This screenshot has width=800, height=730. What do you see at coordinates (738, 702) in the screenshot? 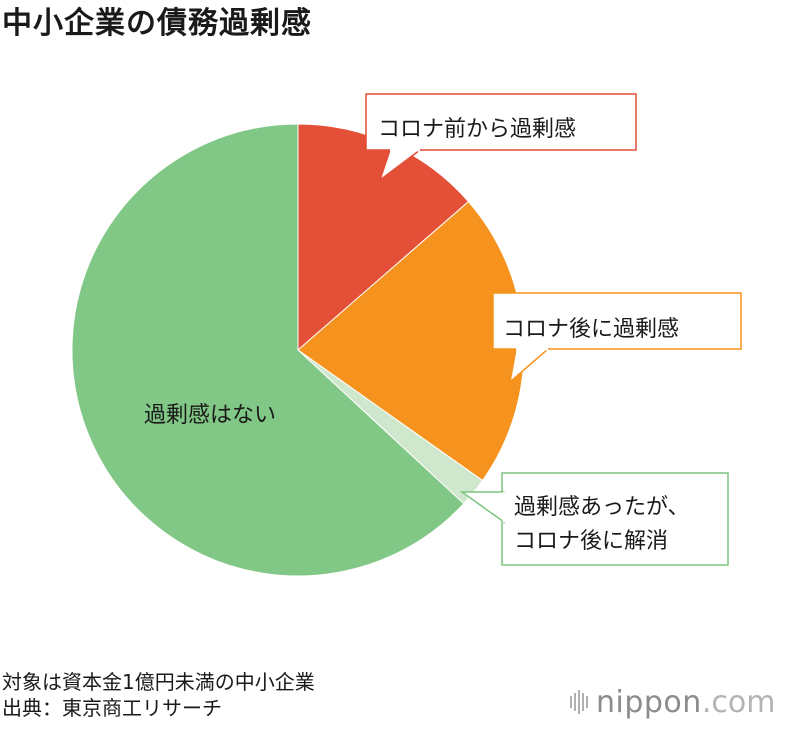
I see `brand-tld: .com` at bounding box center [738, 702].